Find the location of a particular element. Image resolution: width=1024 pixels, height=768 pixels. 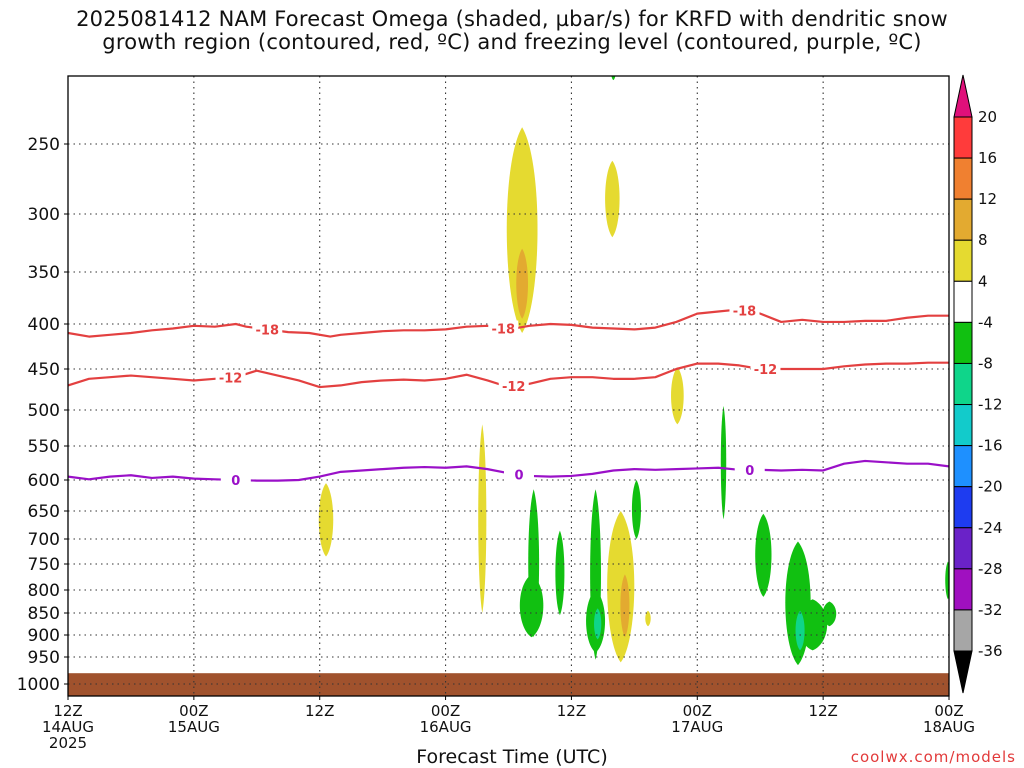

y-tick-label: 850 is located at coordinates (44, 614).